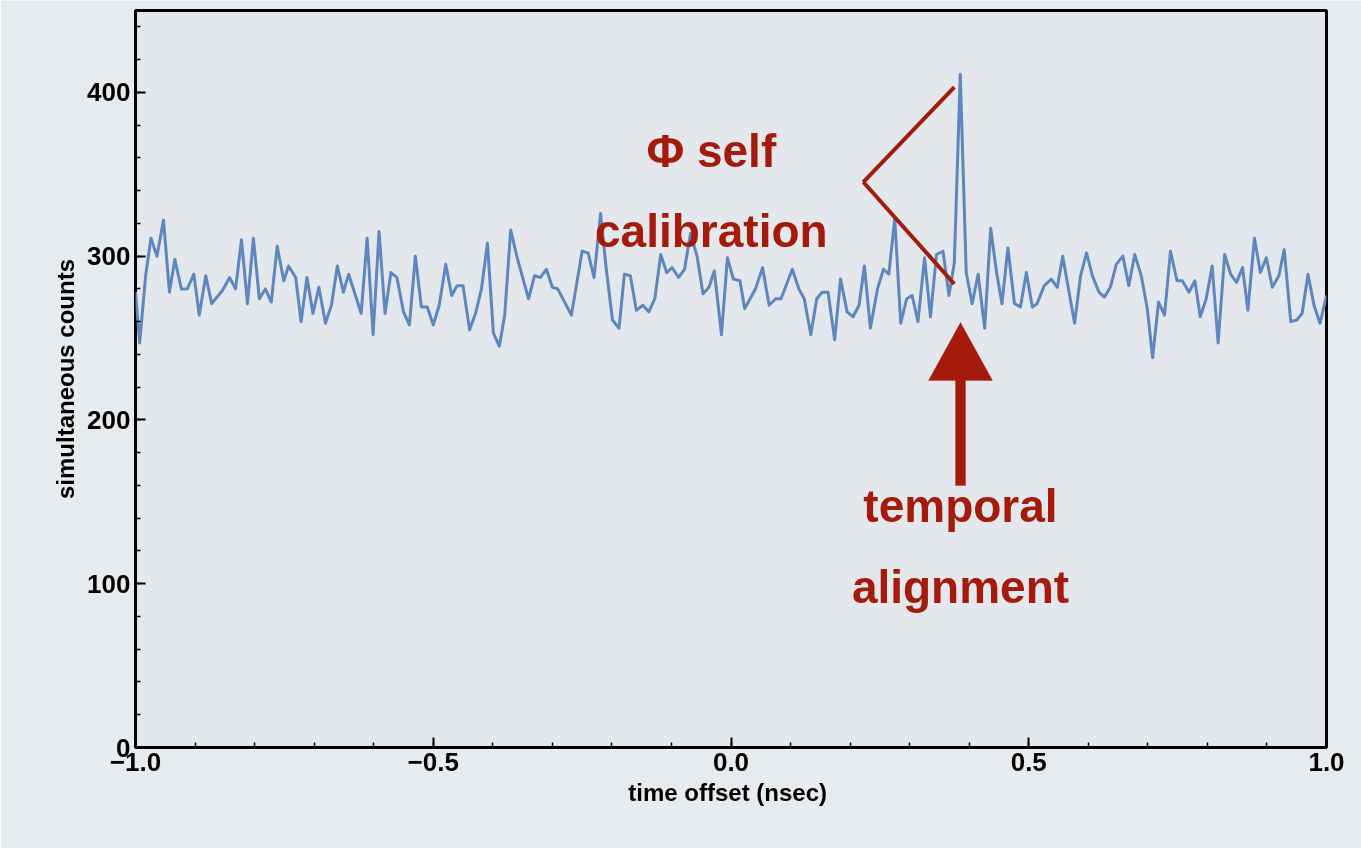 The height and width of the screenshot is (848, 1361). I want to click on x-tick-label: 0.5, so click(1028, 761).